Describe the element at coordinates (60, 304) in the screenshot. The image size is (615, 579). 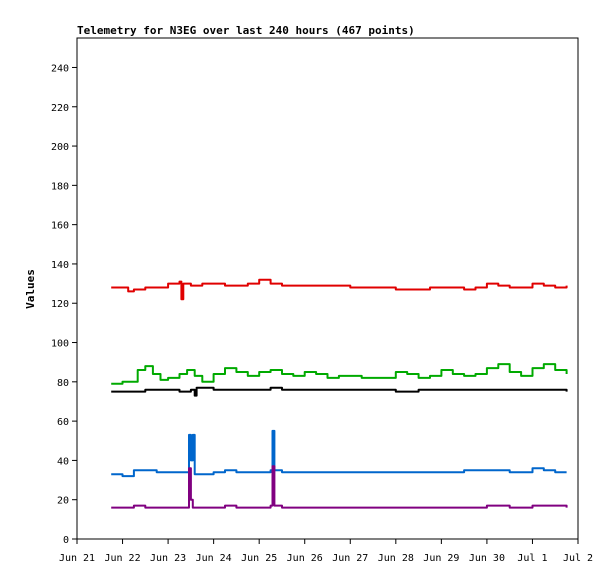
I see `y-tick-label: 120` at that location.